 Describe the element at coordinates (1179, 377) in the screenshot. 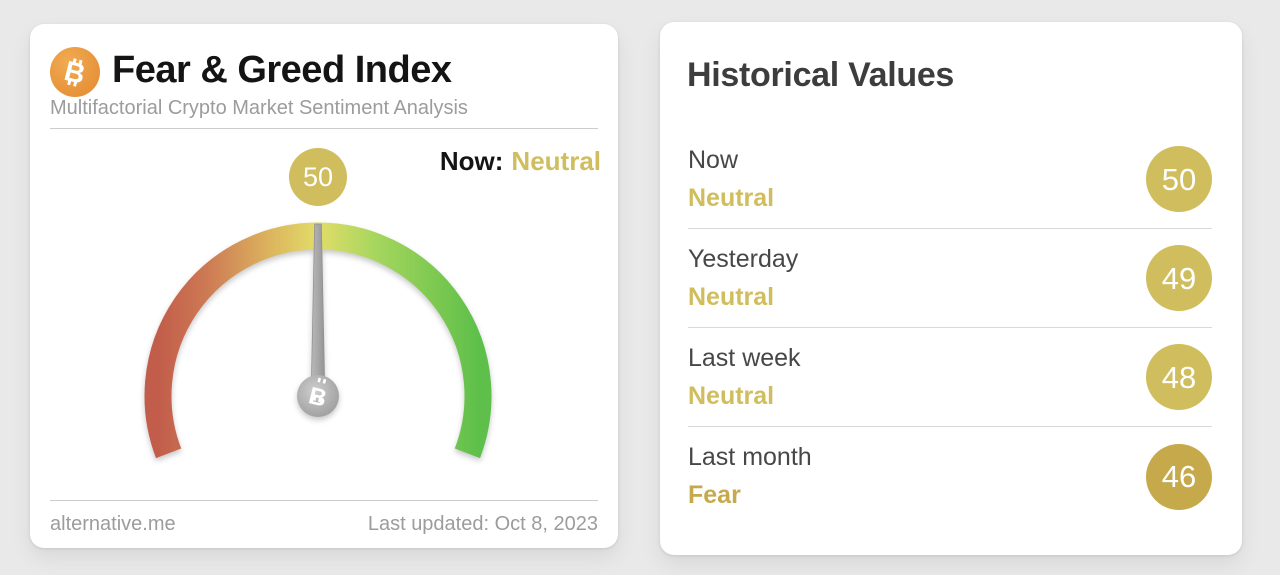

I see `row-value-badge: 48` at that location.